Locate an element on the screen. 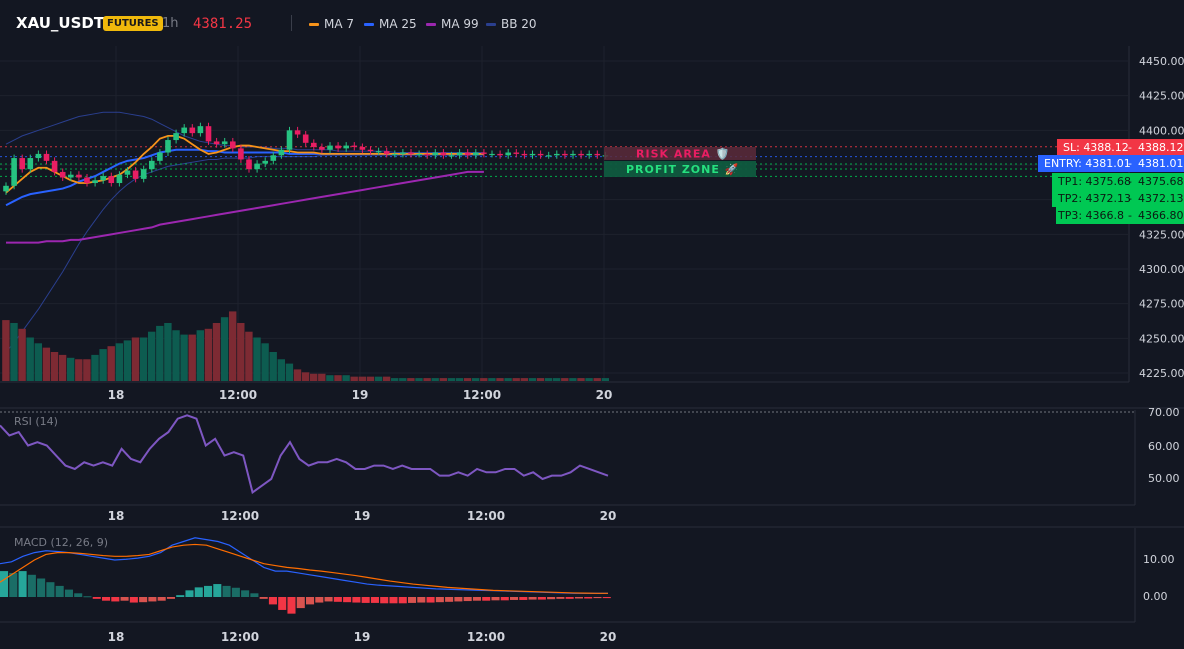 This screenshot has height=649, width=1184. legend-ma25: MA 25 is located at coordinates (390, 24).